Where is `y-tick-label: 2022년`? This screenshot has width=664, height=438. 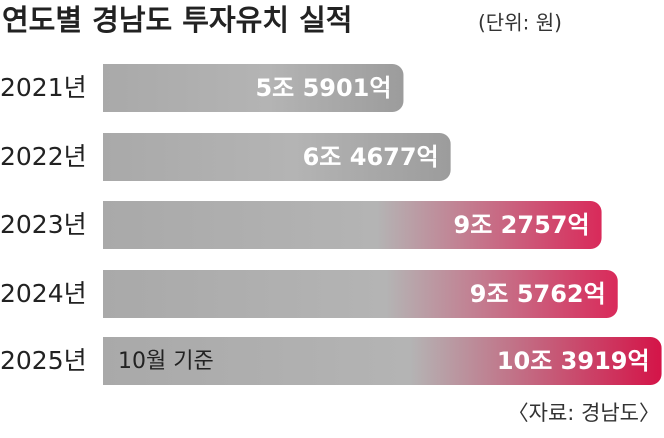 y-tick-label: 2022년 is located at coordinates (43, 156).